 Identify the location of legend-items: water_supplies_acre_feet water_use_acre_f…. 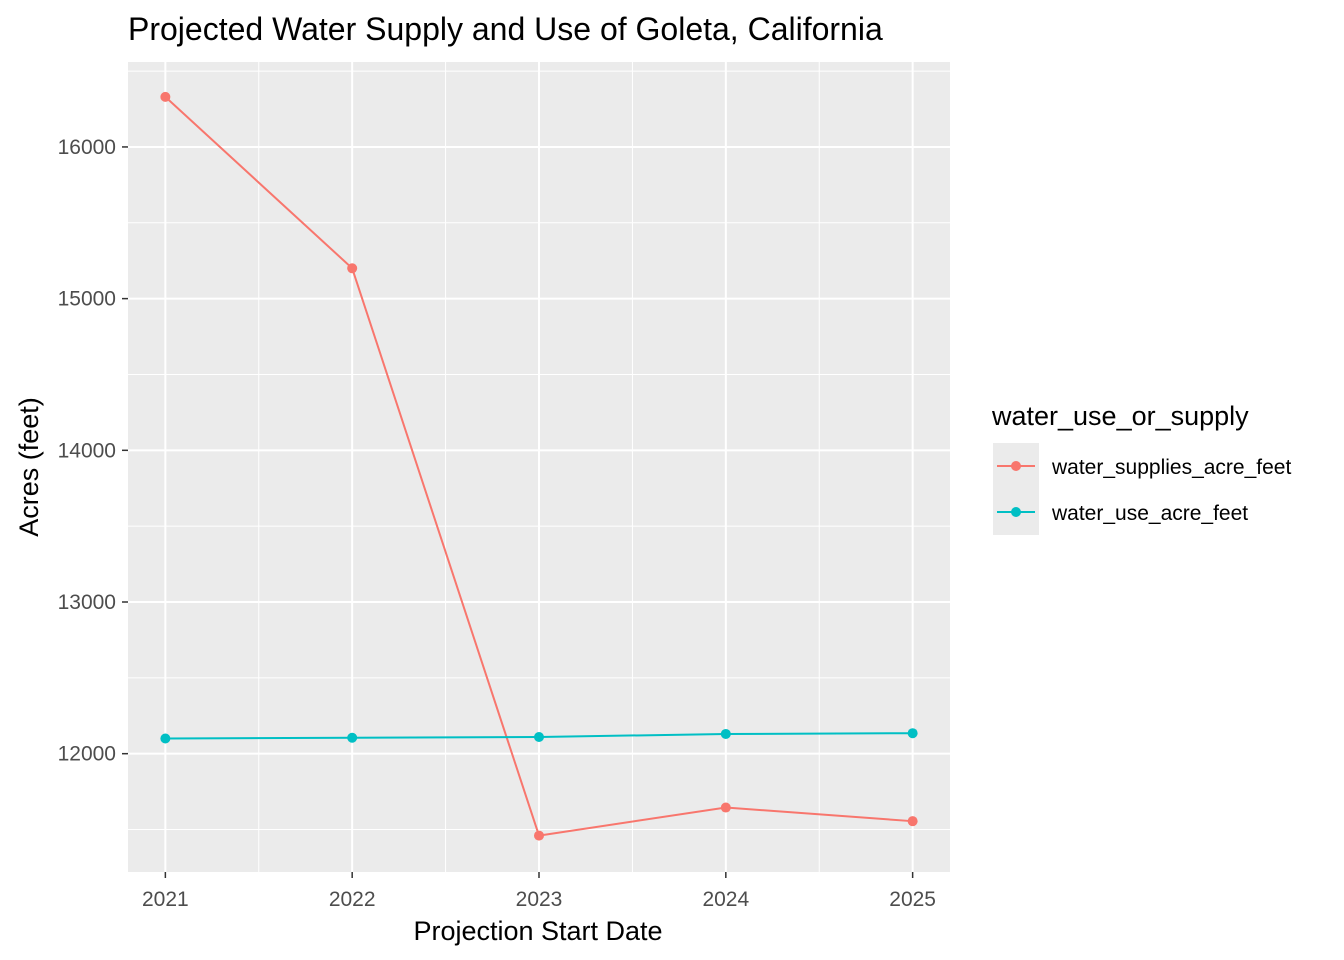
(1144, 490).